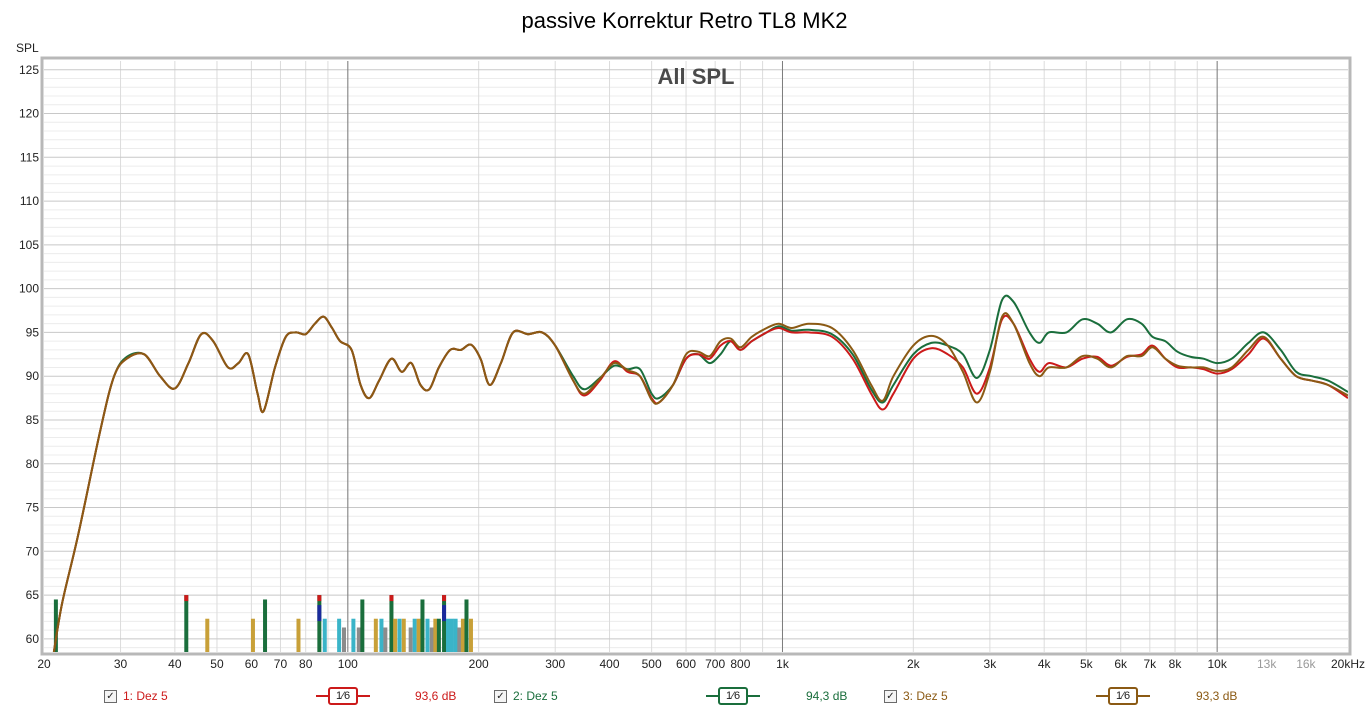 The image size is (1369, 710). I want to click on x-tick-label: 70, so click(281, 664).